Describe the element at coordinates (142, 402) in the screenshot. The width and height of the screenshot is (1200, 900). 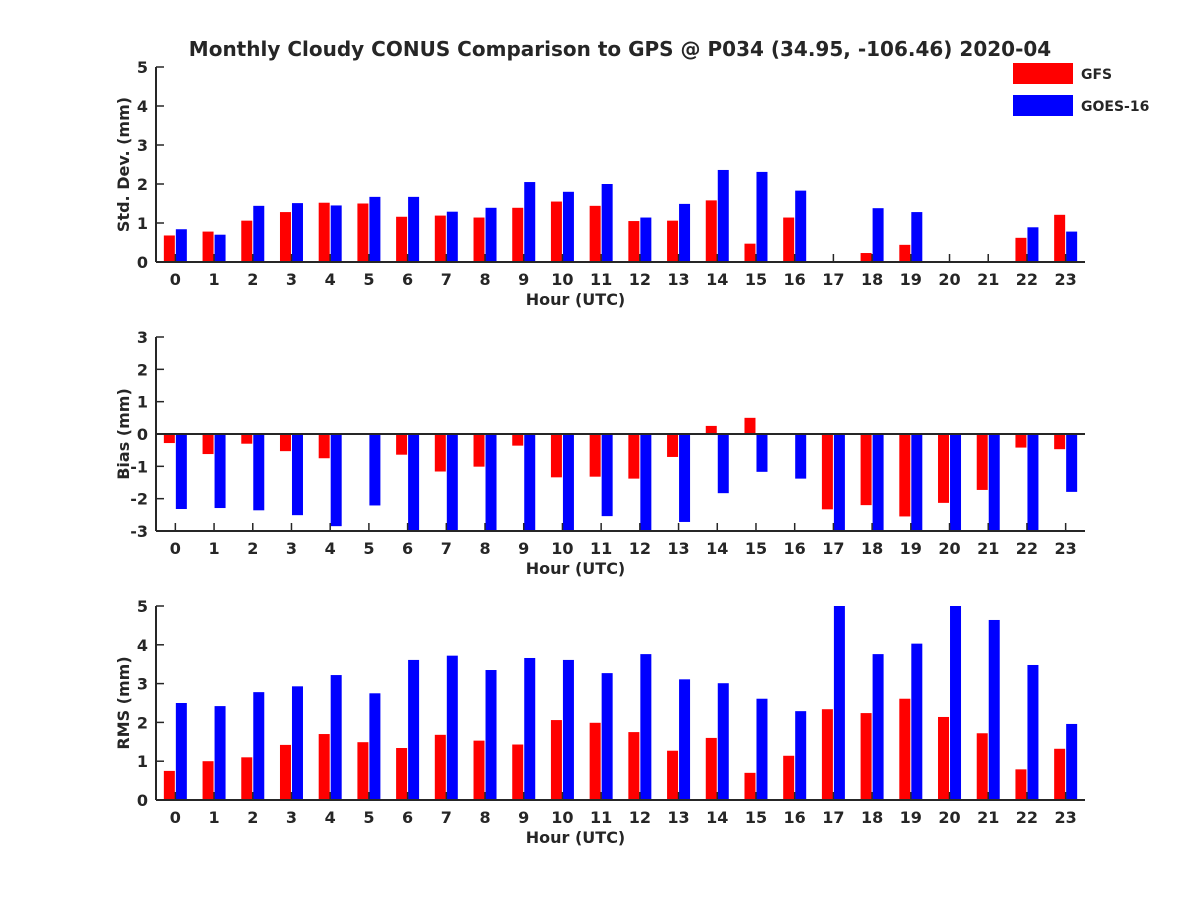
I see `bias-ytick-label: 1` at that location.